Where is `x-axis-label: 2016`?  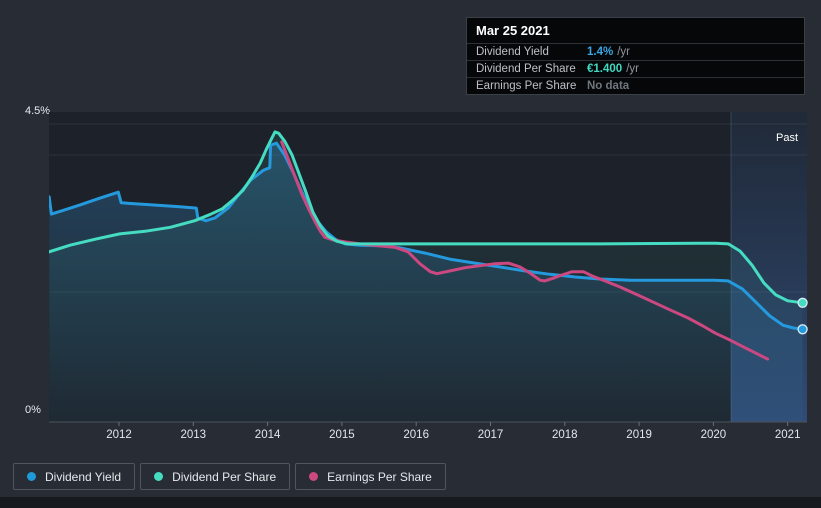
x-axis-label: 2016 is located at coordinates (416, 435).